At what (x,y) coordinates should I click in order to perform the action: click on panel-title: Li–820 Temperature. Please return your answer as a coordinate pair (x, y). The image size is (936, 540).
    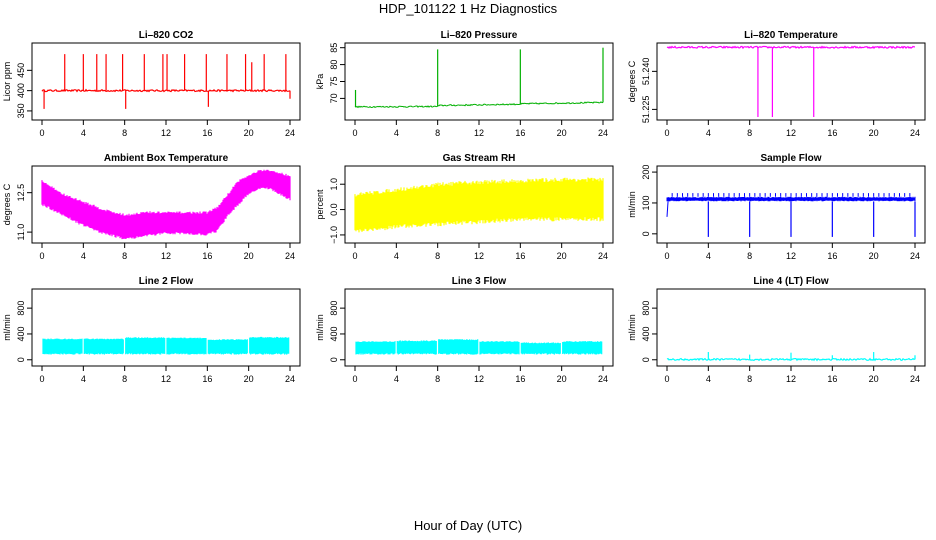
    Looking at the image, I should click on (791, 35).